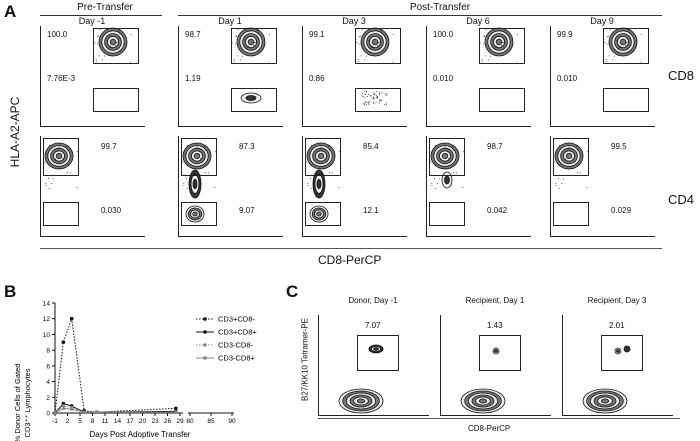  I want to click on column-title: Day 9, so click(602, 21).